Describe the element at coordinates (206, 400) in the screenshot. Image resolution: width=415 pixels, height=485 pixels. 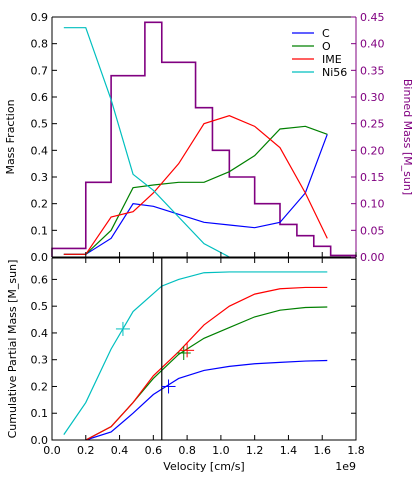
I see `cumulative-line-c` at that location.